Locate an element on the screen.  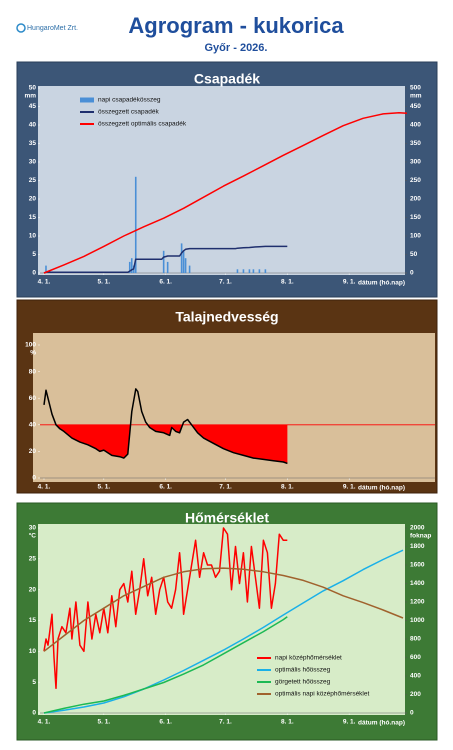
y2-tick-label: 800 is located at coordinates (415, 639).